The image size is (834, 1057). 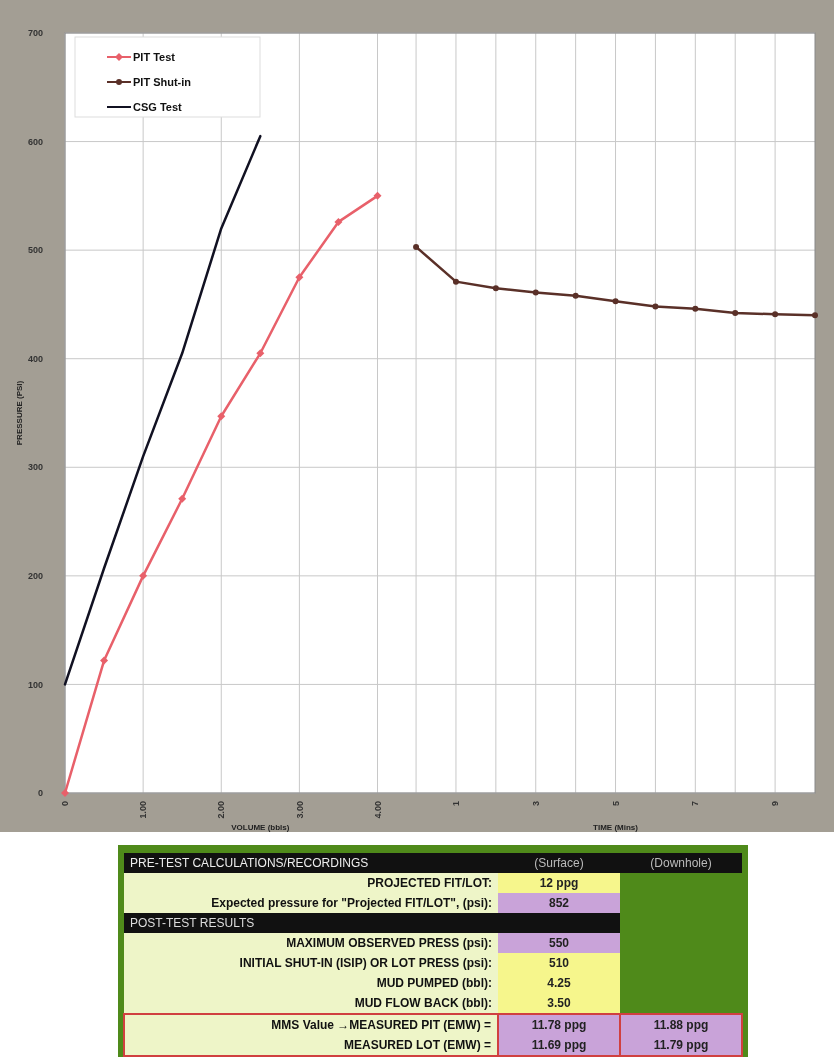 I want to click on text: 510, so click(x=559, y=963).